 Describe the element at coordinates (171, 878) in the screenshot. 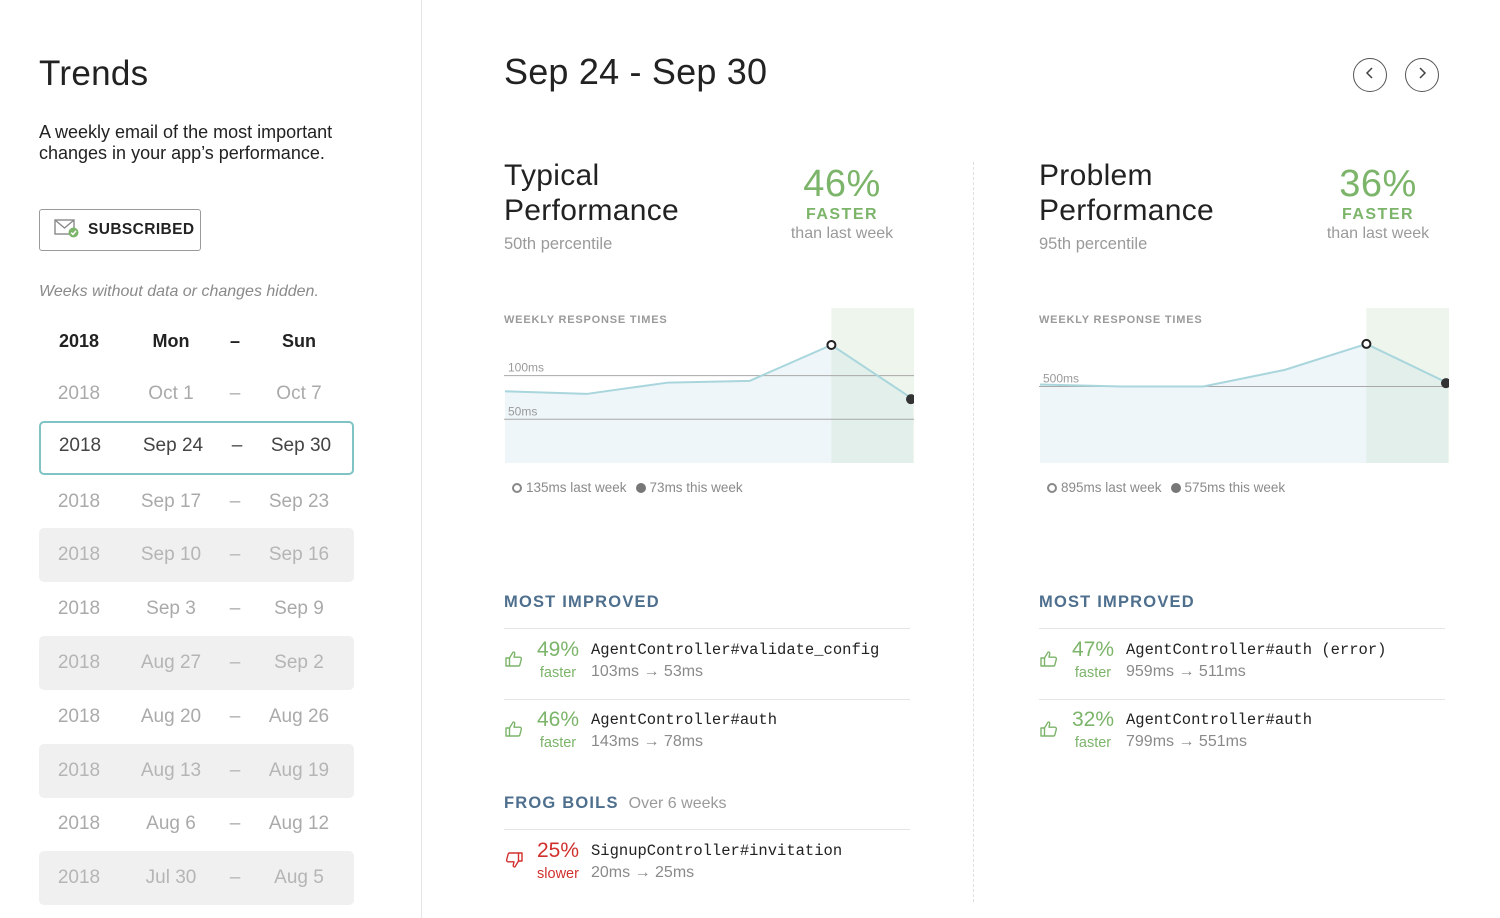

I see `week-start: Jul 30` at that location.